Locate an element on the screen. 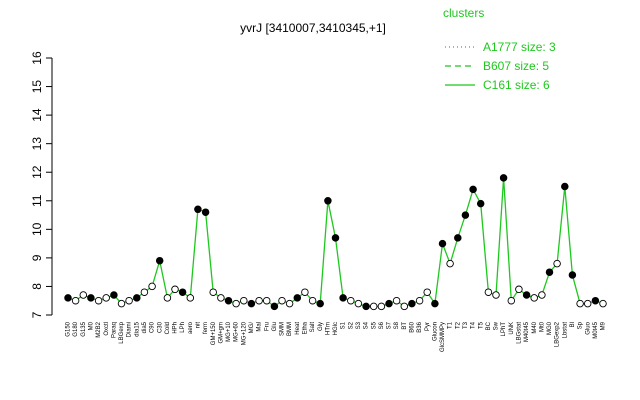  x-tick-label: T1 is located at coordinates (451, 325).